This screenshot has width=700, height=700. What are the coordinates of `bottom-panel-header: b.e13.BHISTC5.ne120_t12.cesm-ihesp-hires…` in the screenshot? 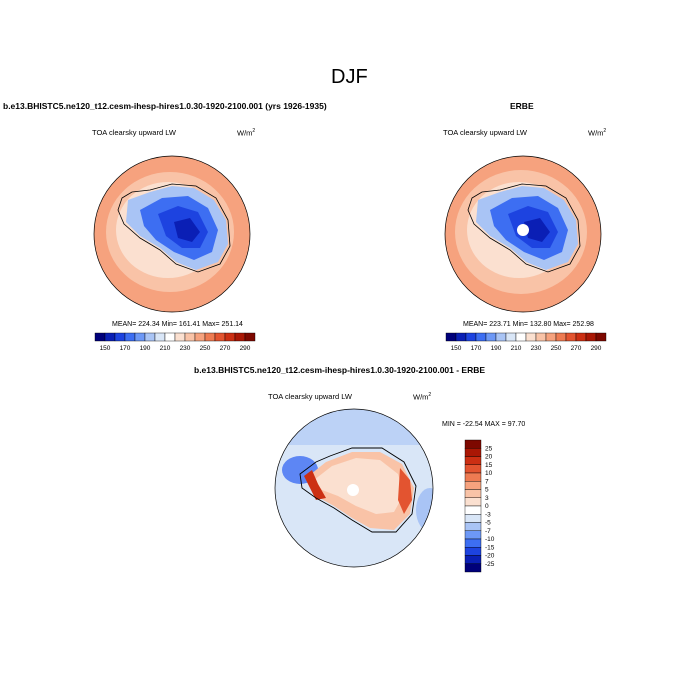 It's located at (340, 370).